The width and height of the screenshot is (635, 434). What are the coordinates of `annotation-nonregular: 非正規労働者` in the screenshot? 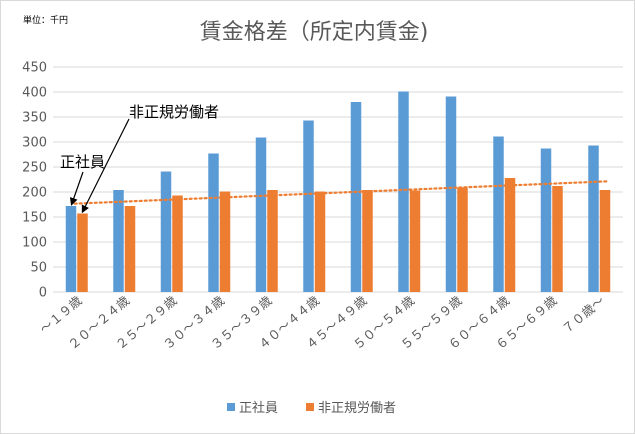 It's located at (174, 112).